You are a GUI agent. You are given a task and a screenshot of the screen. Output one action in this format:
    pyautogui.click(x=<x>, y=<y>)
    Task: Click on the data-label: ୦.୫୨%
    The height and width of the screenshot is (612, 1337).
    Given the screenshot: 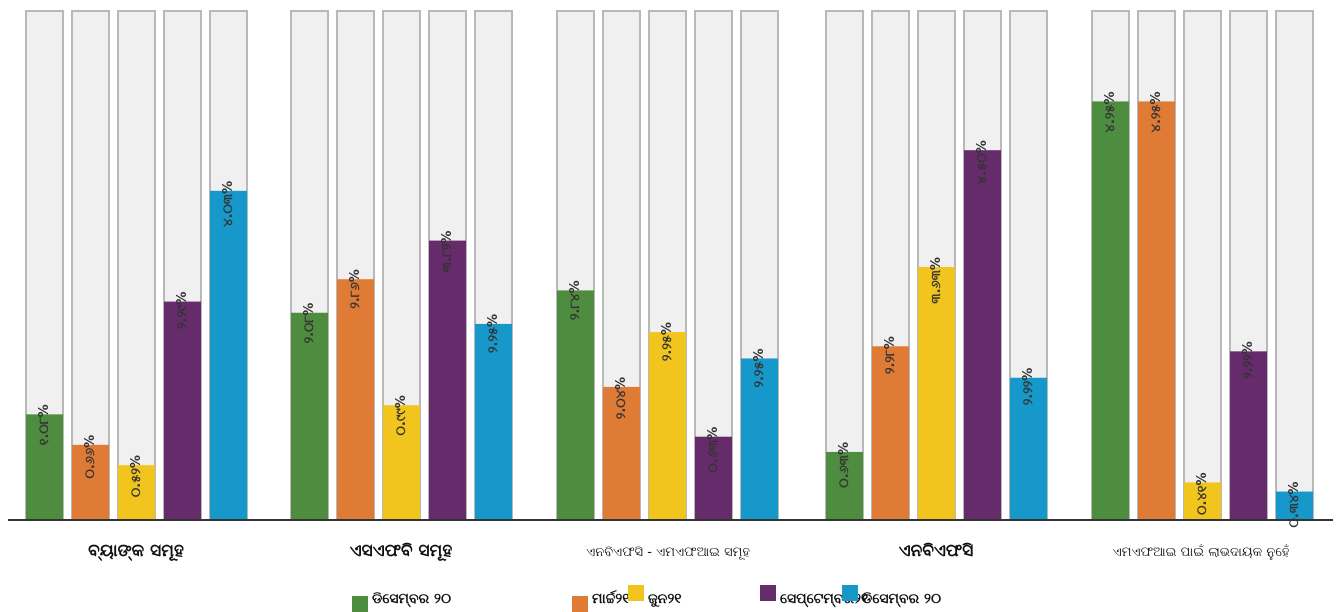 What is the action you would take?
    pyautogui.click(x=136, y=476)
    